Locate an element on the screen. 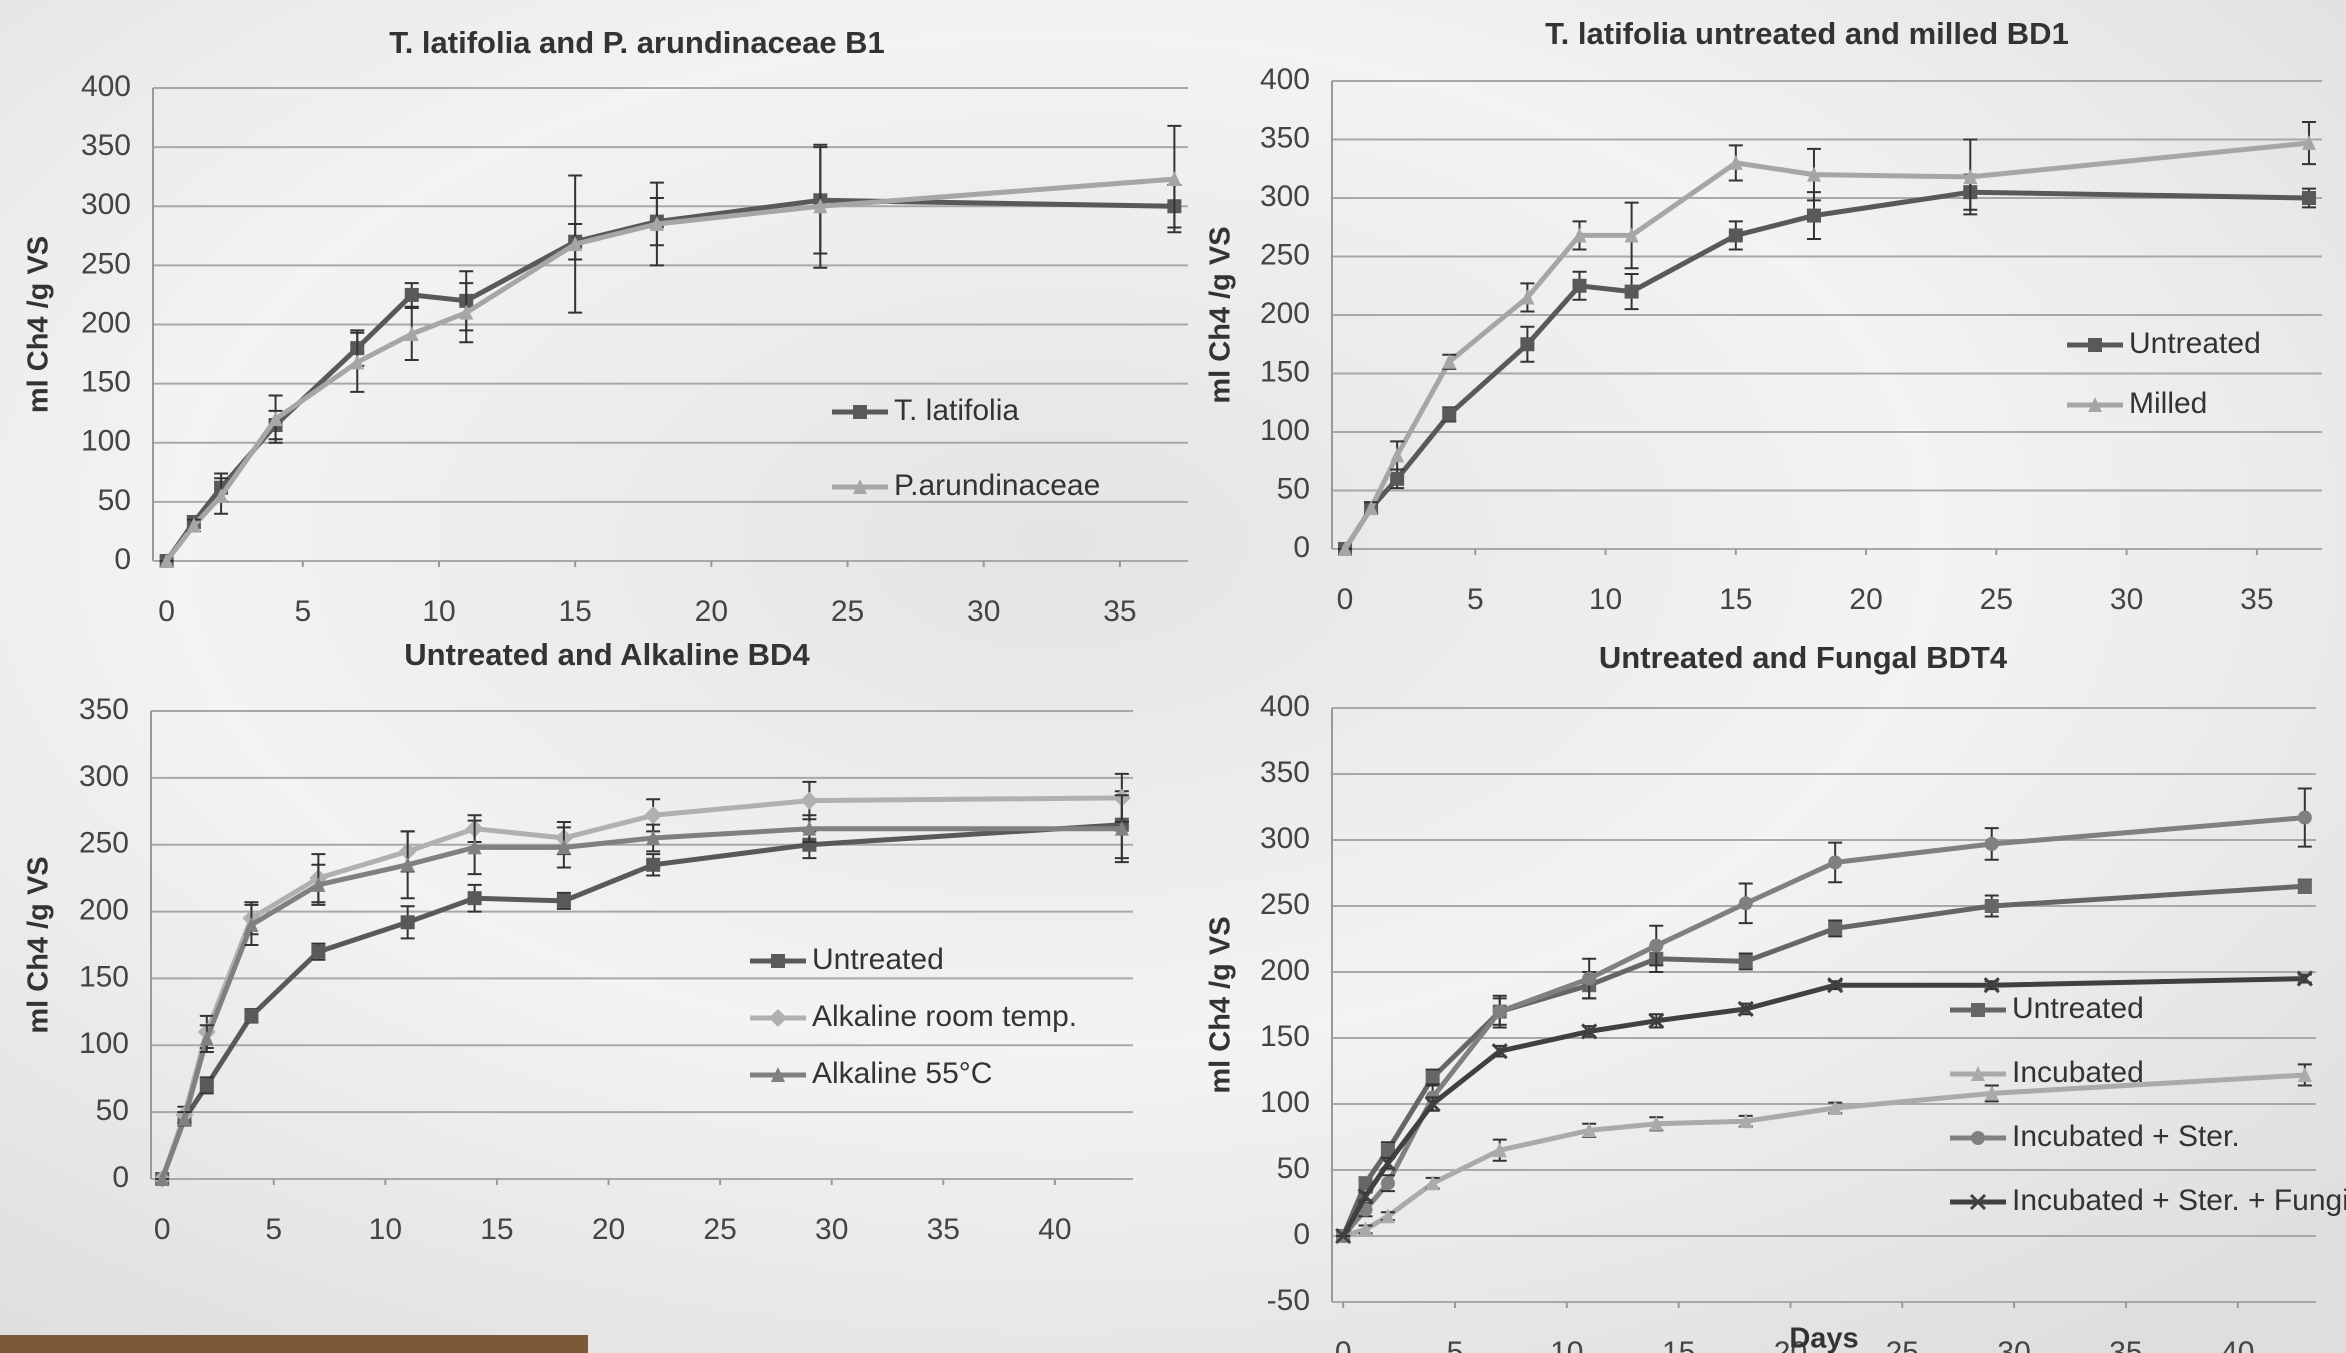  photo-fragment is located at coordinates (294, 1344).